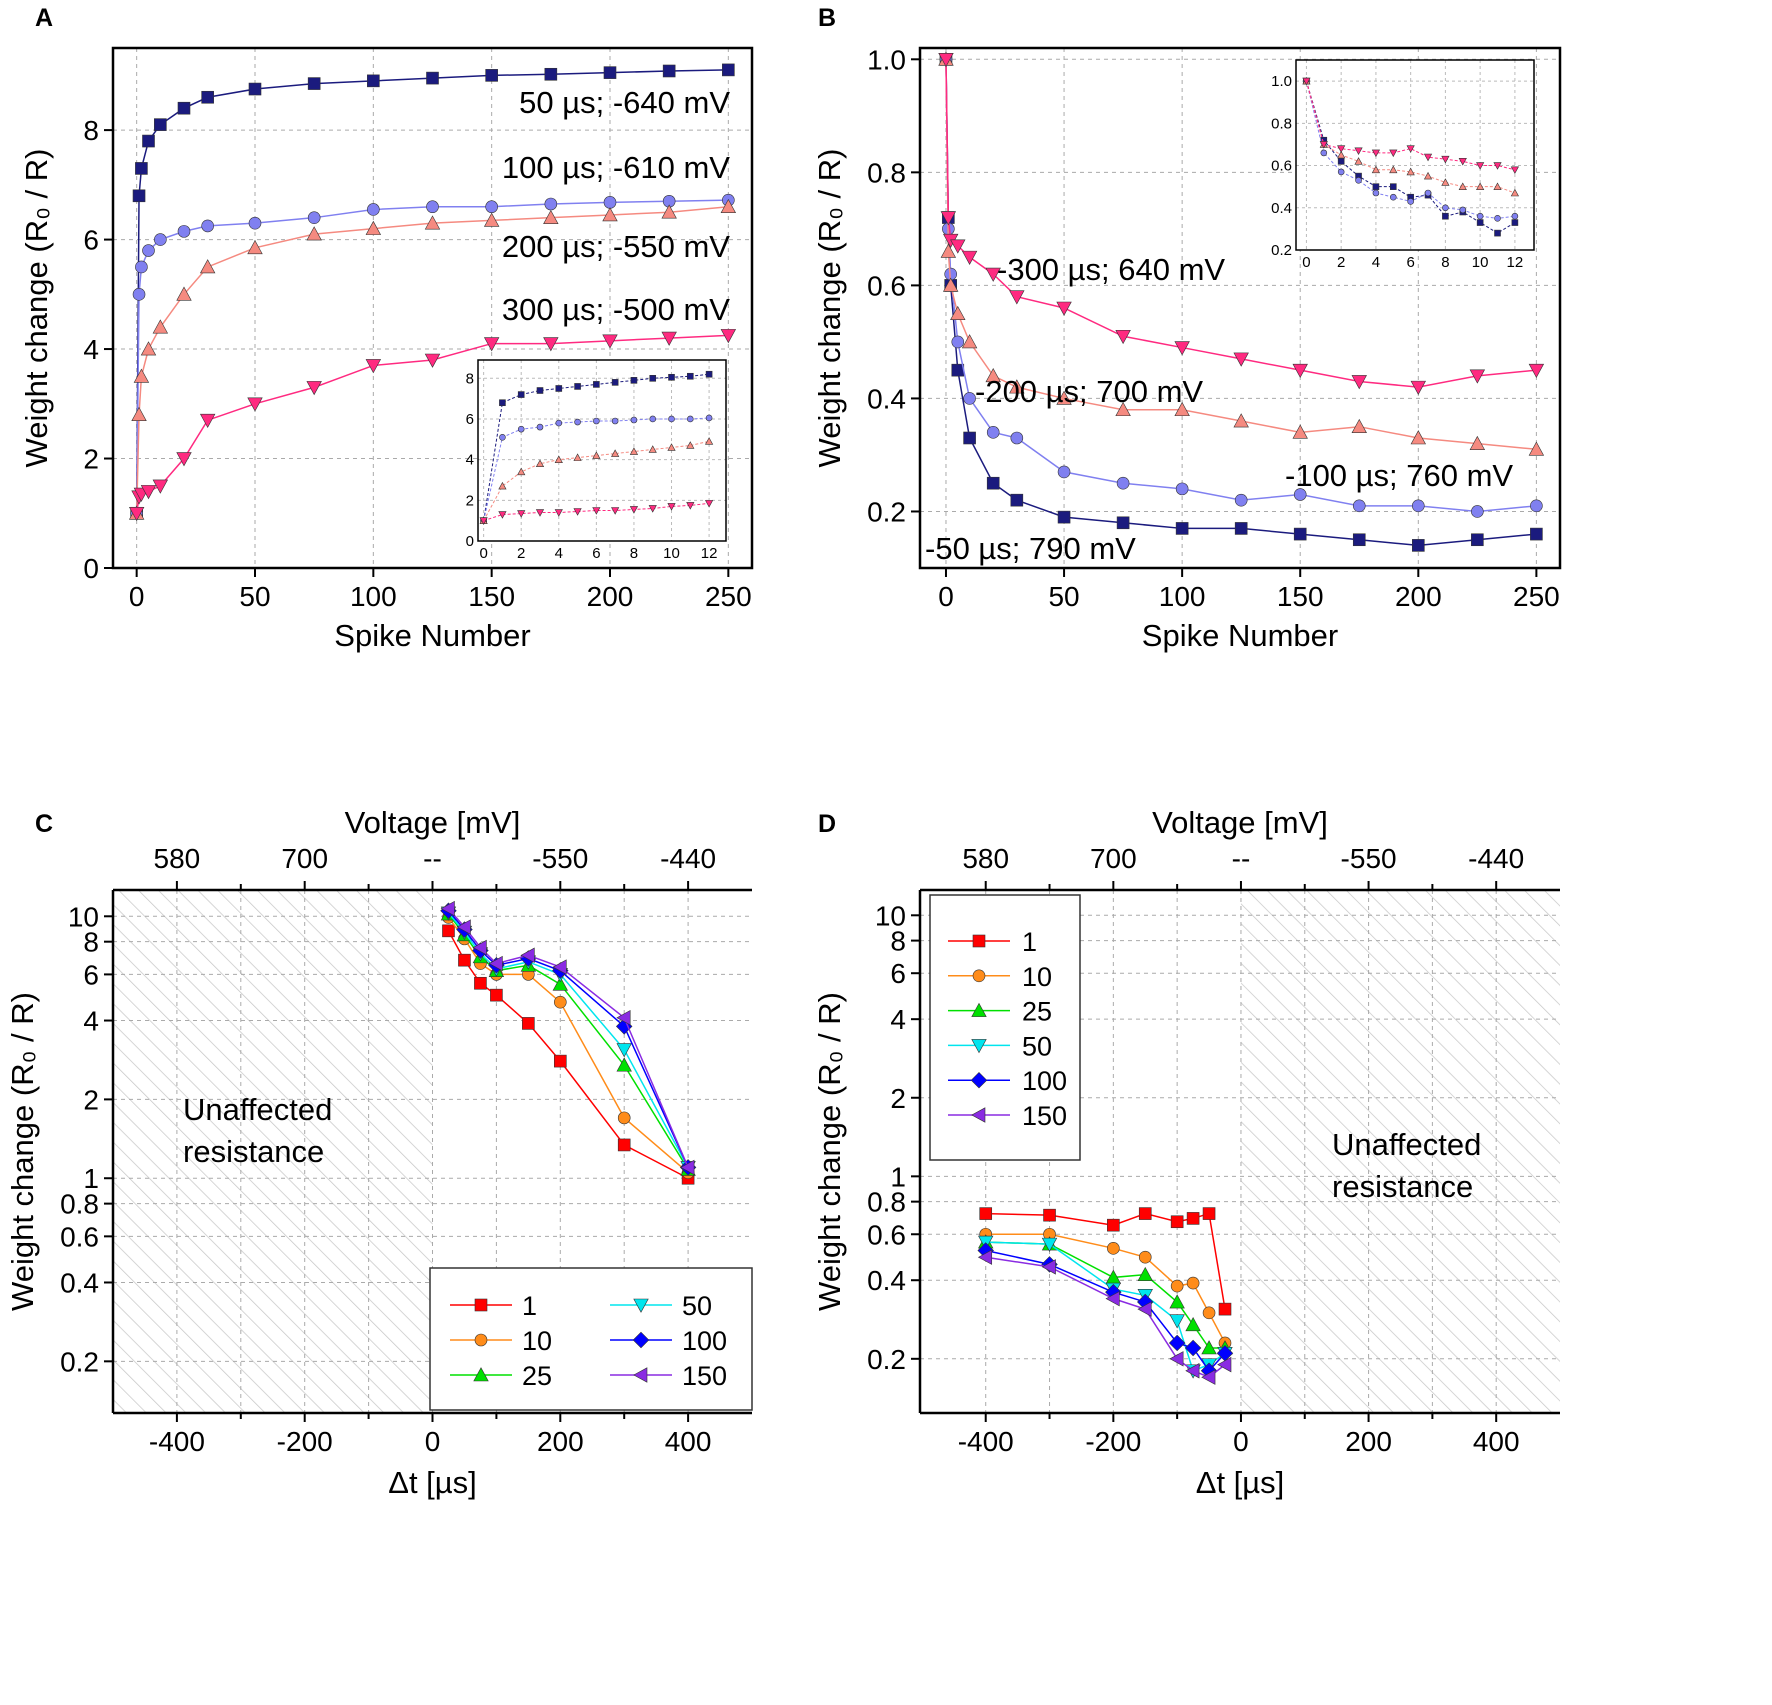 This screenshot has height=1705, width=1772. Describe the element at coordinates (1111, 269) in the screenshot. I see `series-annotation: -300 µs; 640 mV` at that location.